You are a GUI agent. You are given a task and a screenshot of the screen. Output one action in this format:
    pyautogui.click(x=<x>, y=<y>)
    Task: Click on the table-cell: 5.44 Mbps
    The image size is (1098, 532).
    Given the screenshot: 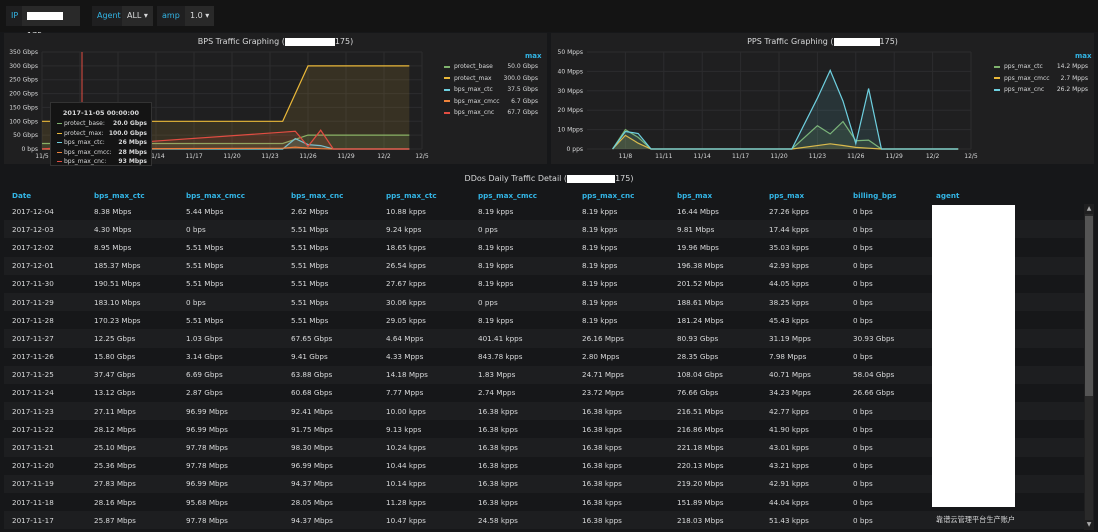 What is the action you would take?
    pyautogui.click(x=230, y=211)
    